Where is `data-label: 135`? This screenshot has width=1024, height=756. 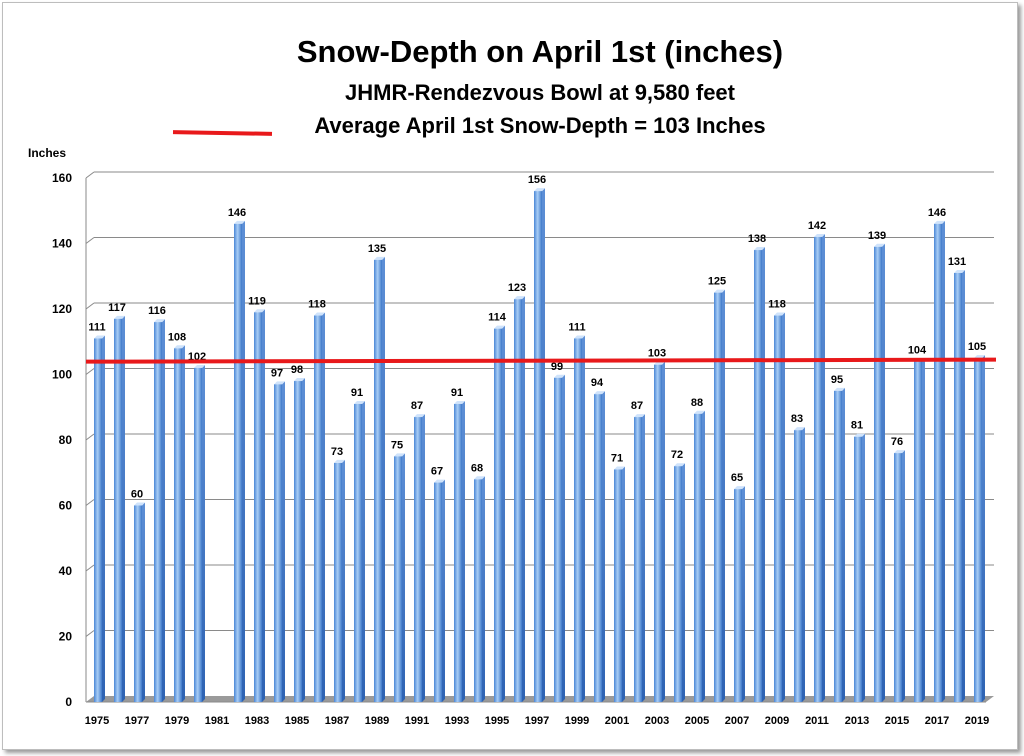
data-label: 135 is located at coordinates (377, 249).